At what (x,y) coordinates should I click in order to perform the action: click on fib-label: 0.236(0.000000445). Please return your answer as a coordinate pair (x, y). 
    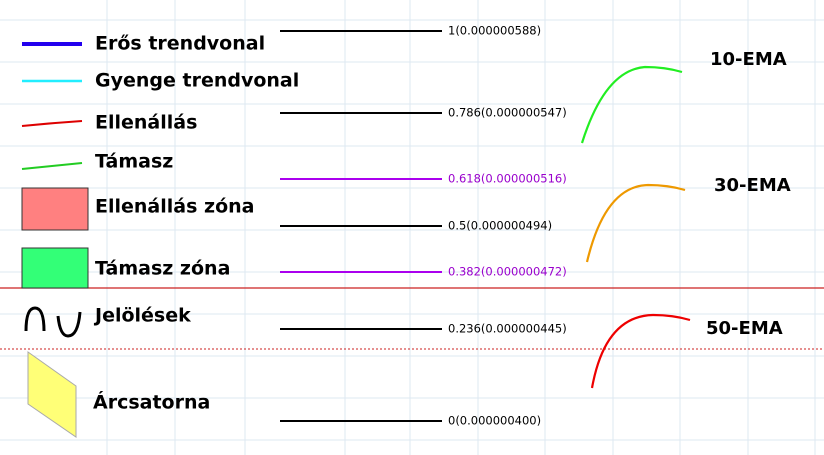
    Looking at the image, I should click on (507, 329).